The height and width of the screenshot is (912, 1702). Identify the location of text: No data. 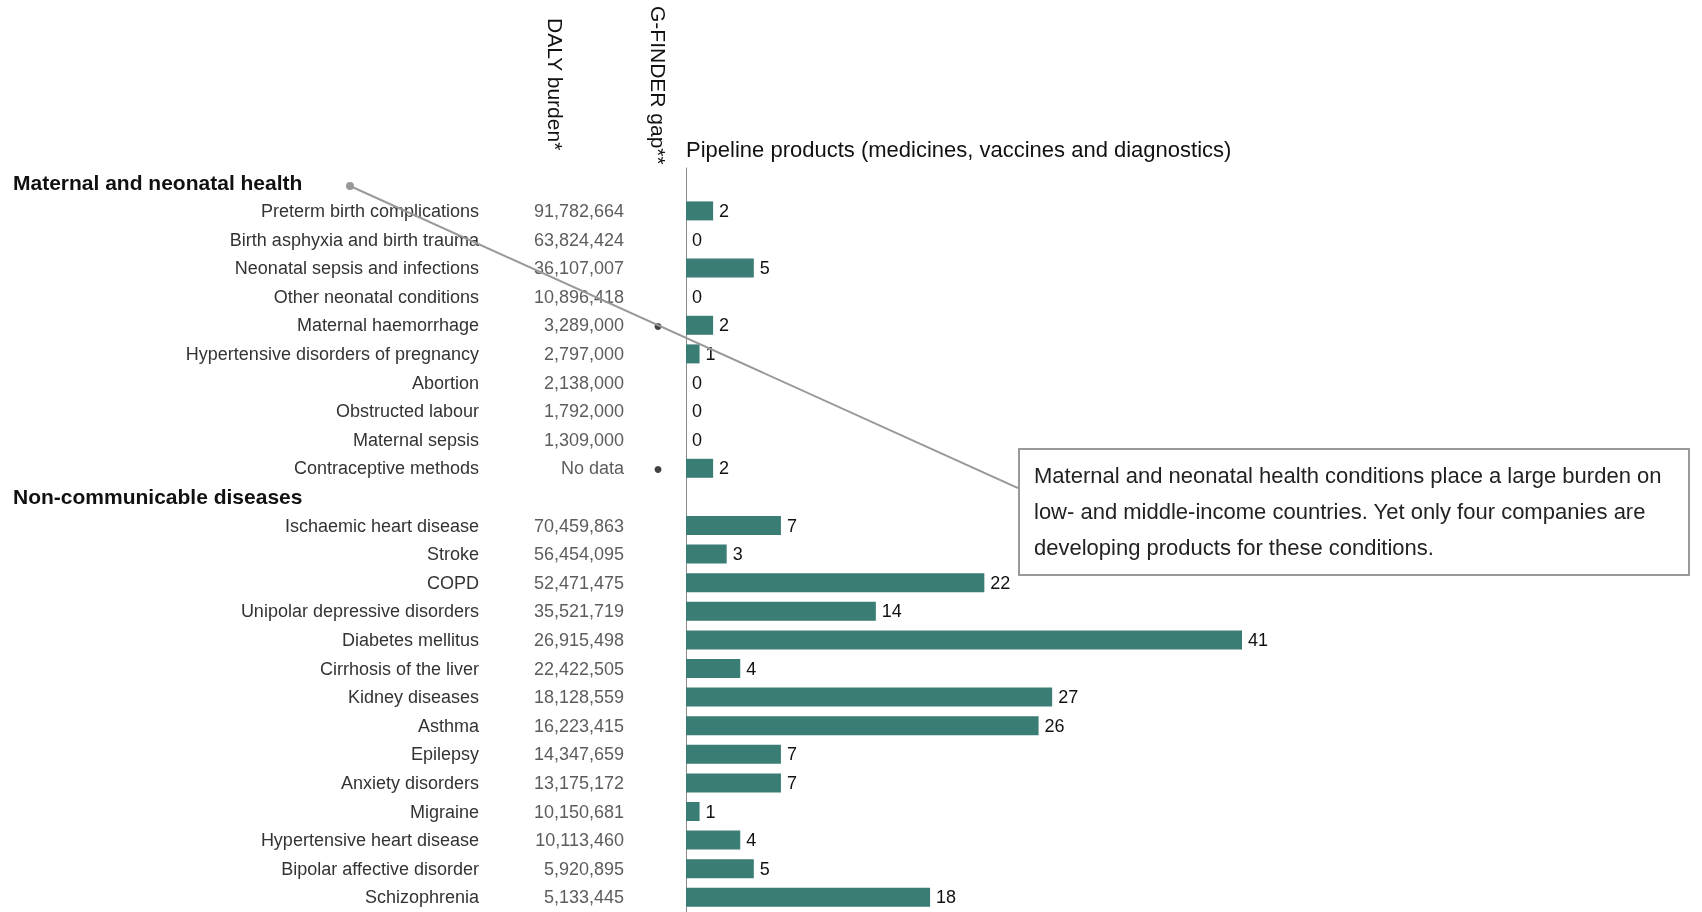
(592, 468).